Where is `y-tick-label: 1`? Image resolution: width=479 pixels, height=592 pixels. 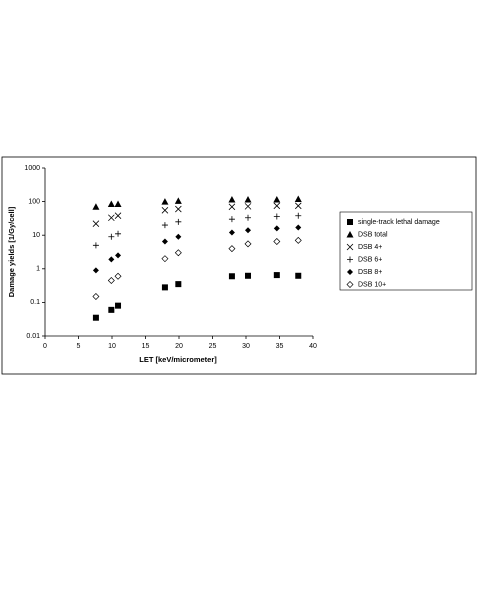 y-tick-label: 1 is located at coordinates (38, 269).